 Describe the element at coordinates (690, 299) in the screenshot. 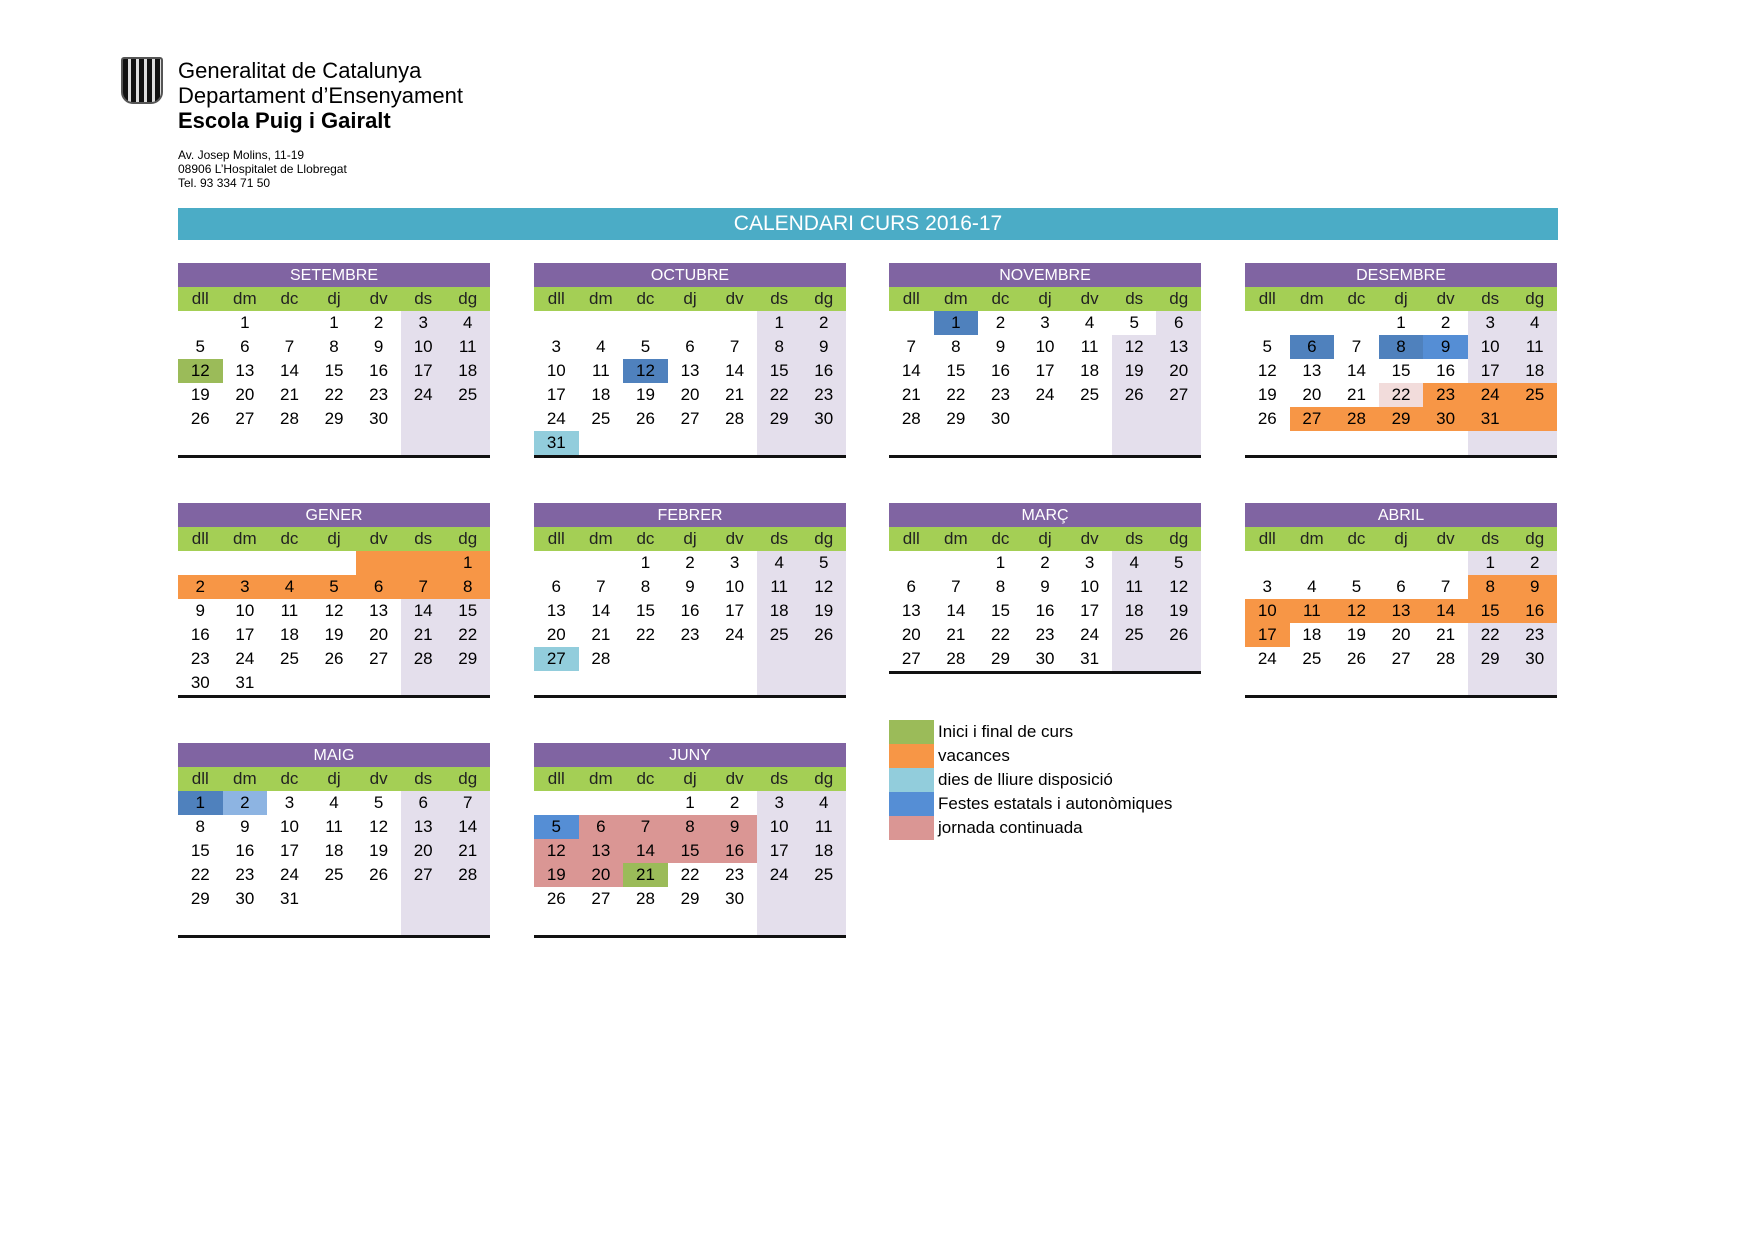

I see `weekday-header: dll dm dc dj dv ds dg` at that location.